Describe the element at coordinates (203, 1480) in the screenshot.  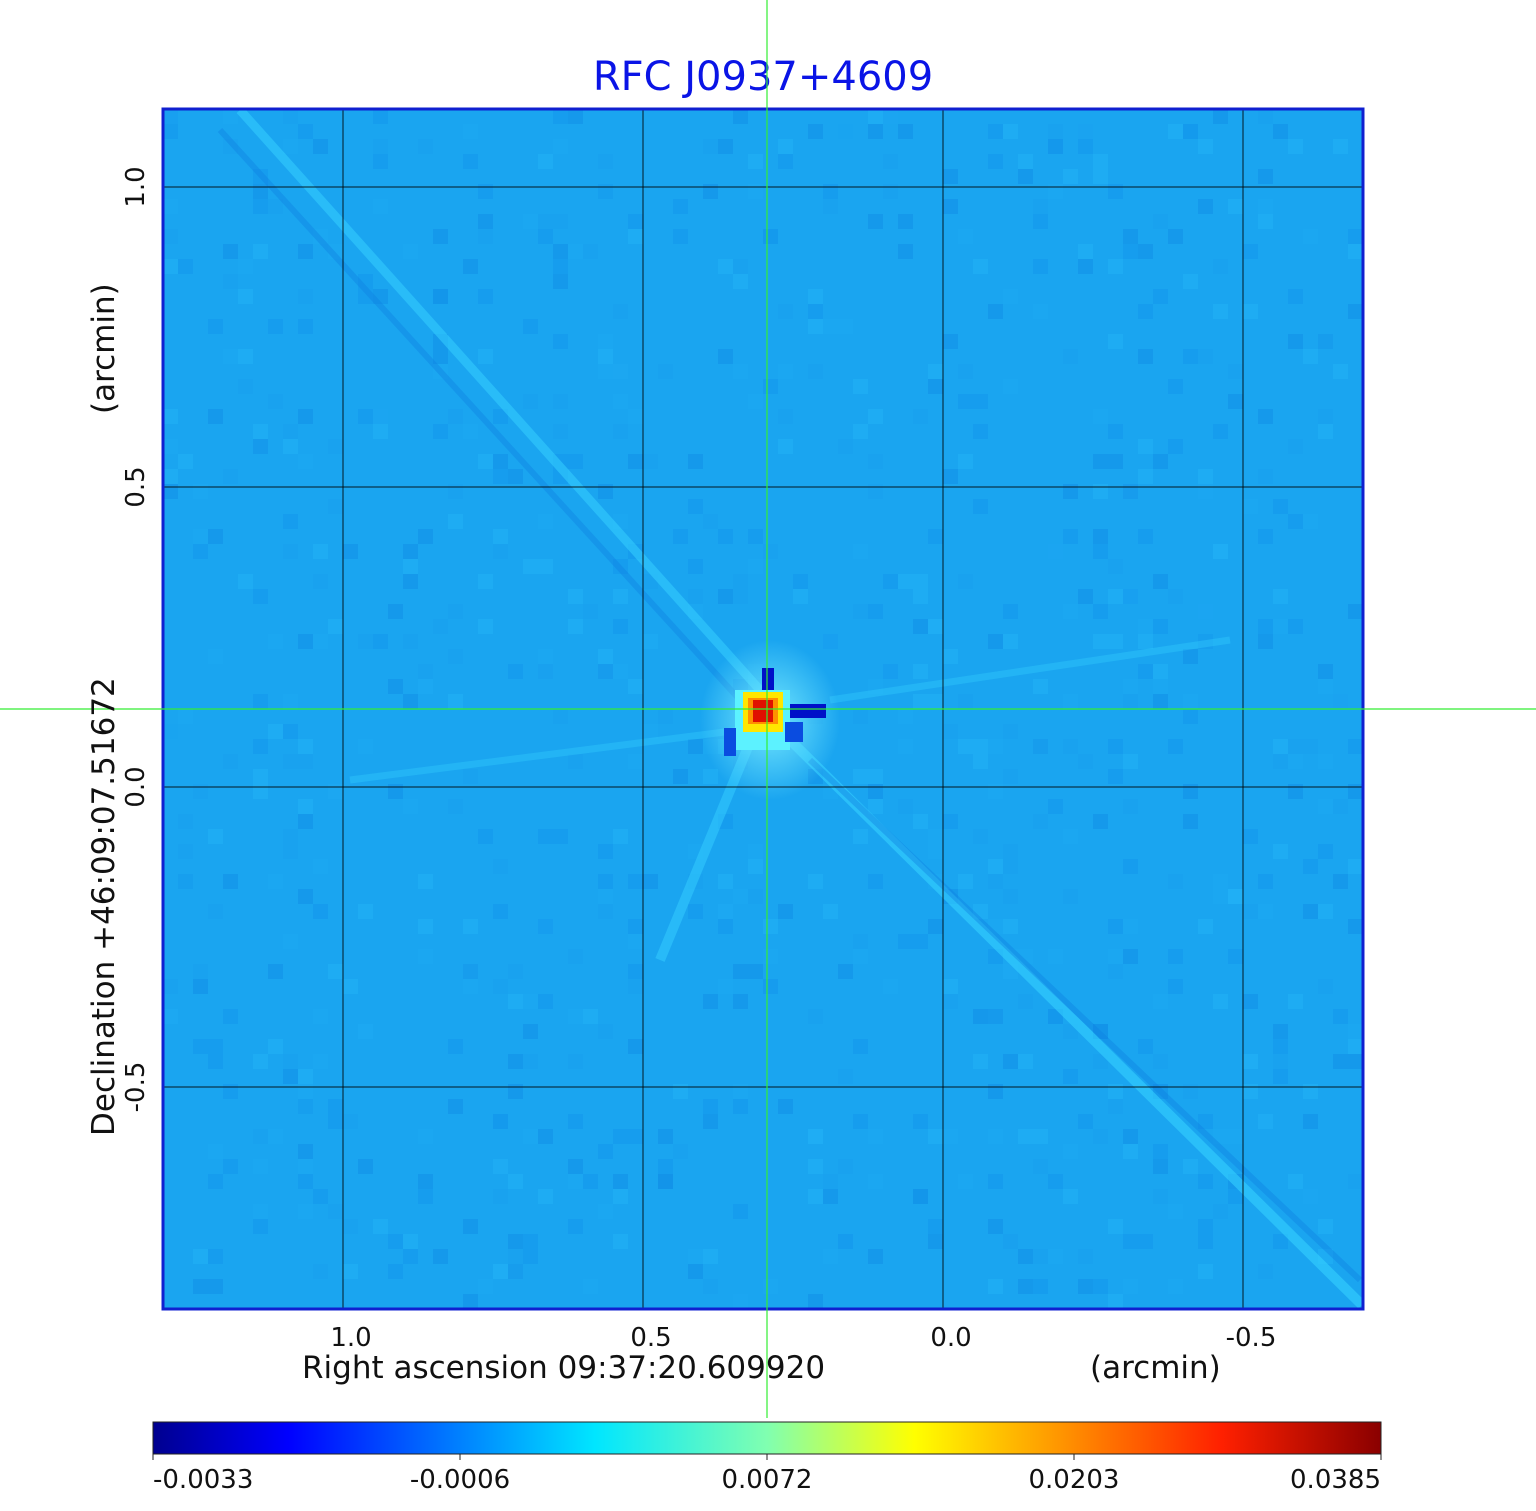
I see `colorbar-tick-label: -0.0033` at that location.